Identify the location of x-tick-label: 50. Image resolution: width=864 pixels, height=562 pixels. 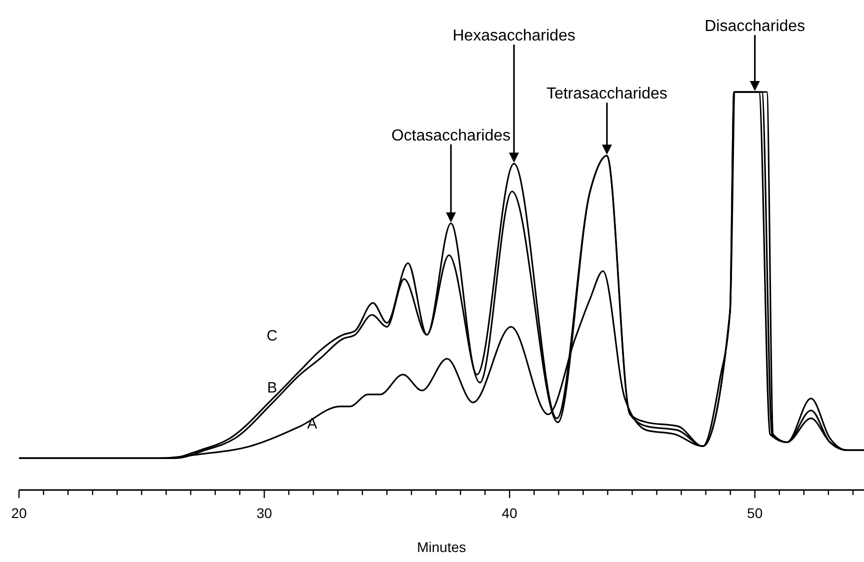
(755, 513).